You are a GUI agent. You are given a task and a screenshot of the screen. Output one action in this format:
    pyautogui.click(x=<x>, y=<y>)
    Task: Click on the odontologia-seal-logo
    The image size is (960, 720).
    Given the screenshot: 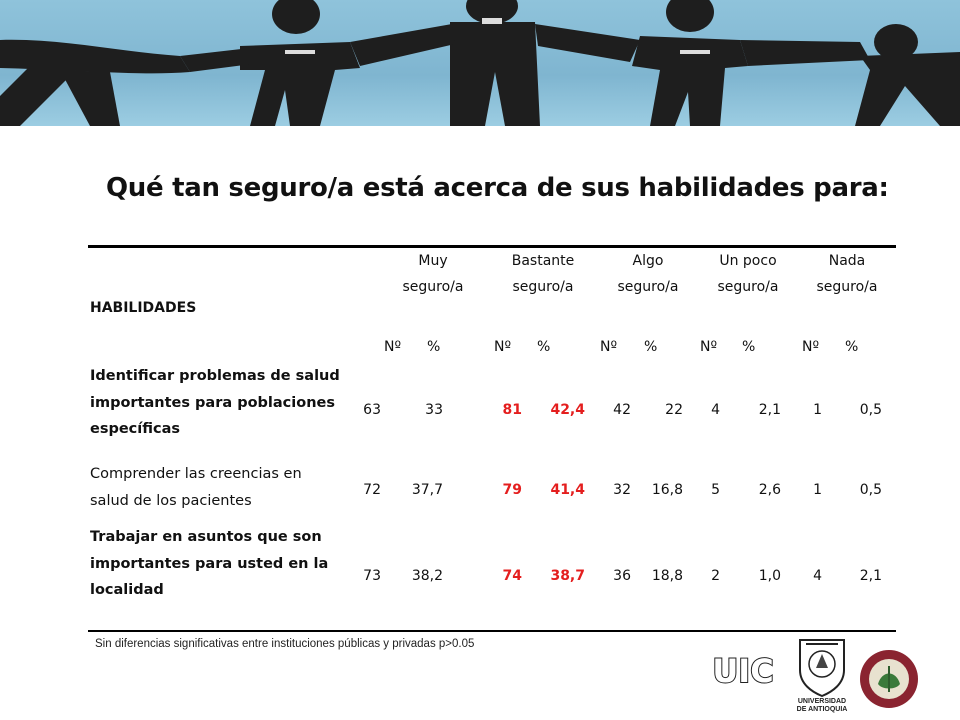 What is the action you would take?
    pyautogui.click(x=889, y=681)
    